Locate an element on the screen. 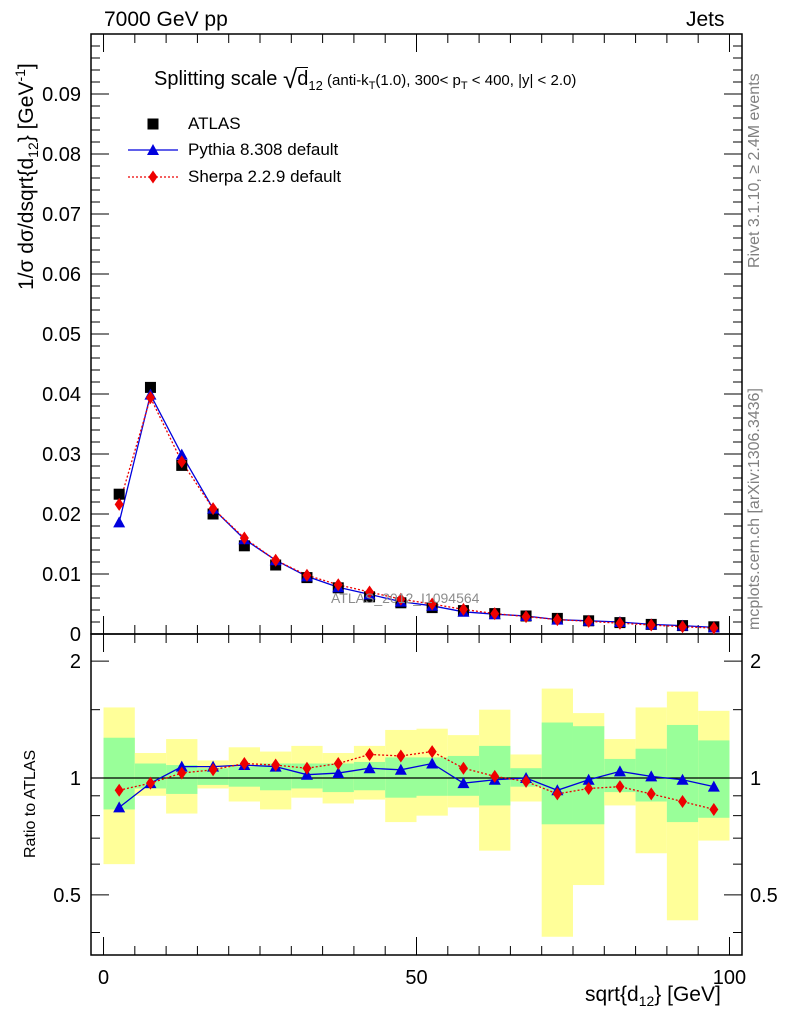  ylabel-part-a: 1/σ dσ/dsqrt{d is located at coordinates (26, 223).